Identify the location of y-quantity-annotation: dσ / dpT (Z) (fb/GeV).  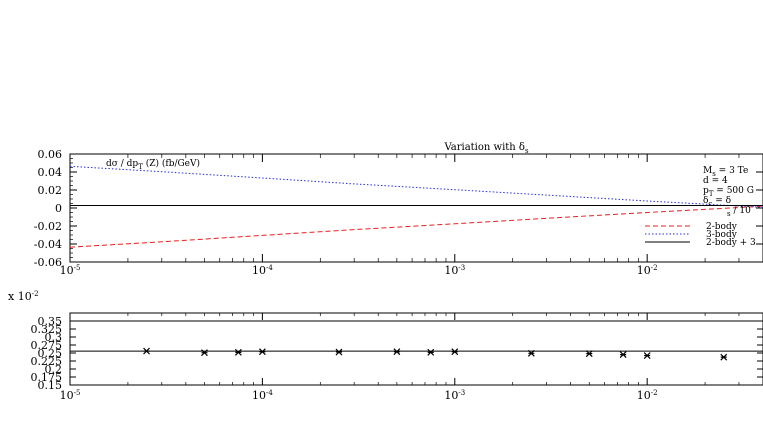
(153, 164).